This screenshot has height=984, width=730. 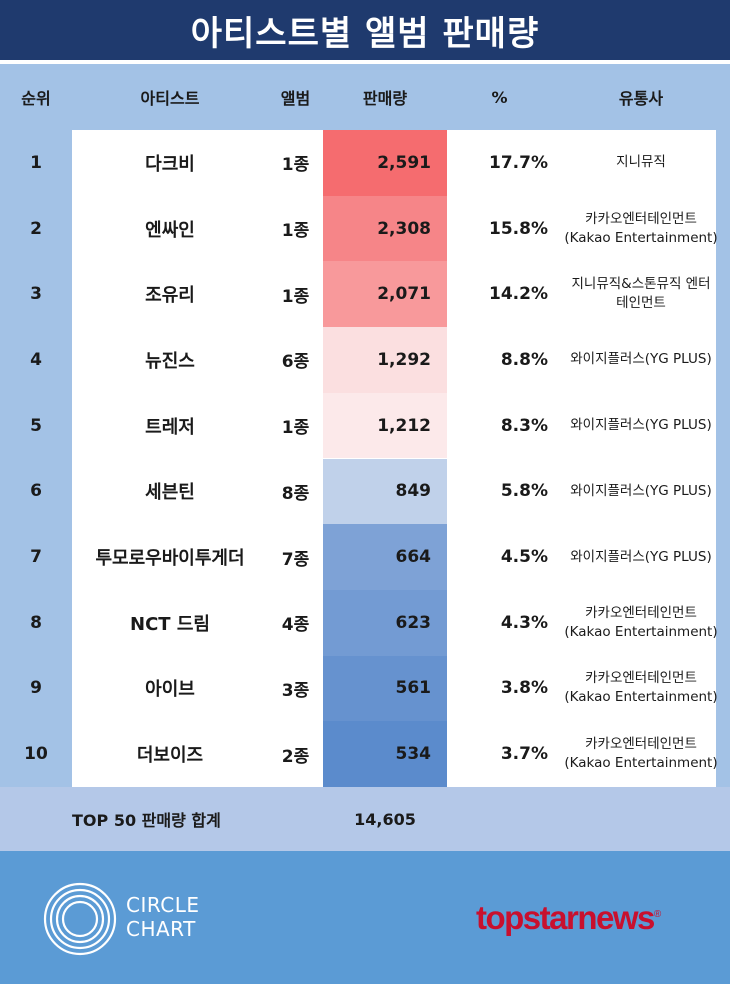 I want to click on album-cell: 4종, so click(x=295, y=625).